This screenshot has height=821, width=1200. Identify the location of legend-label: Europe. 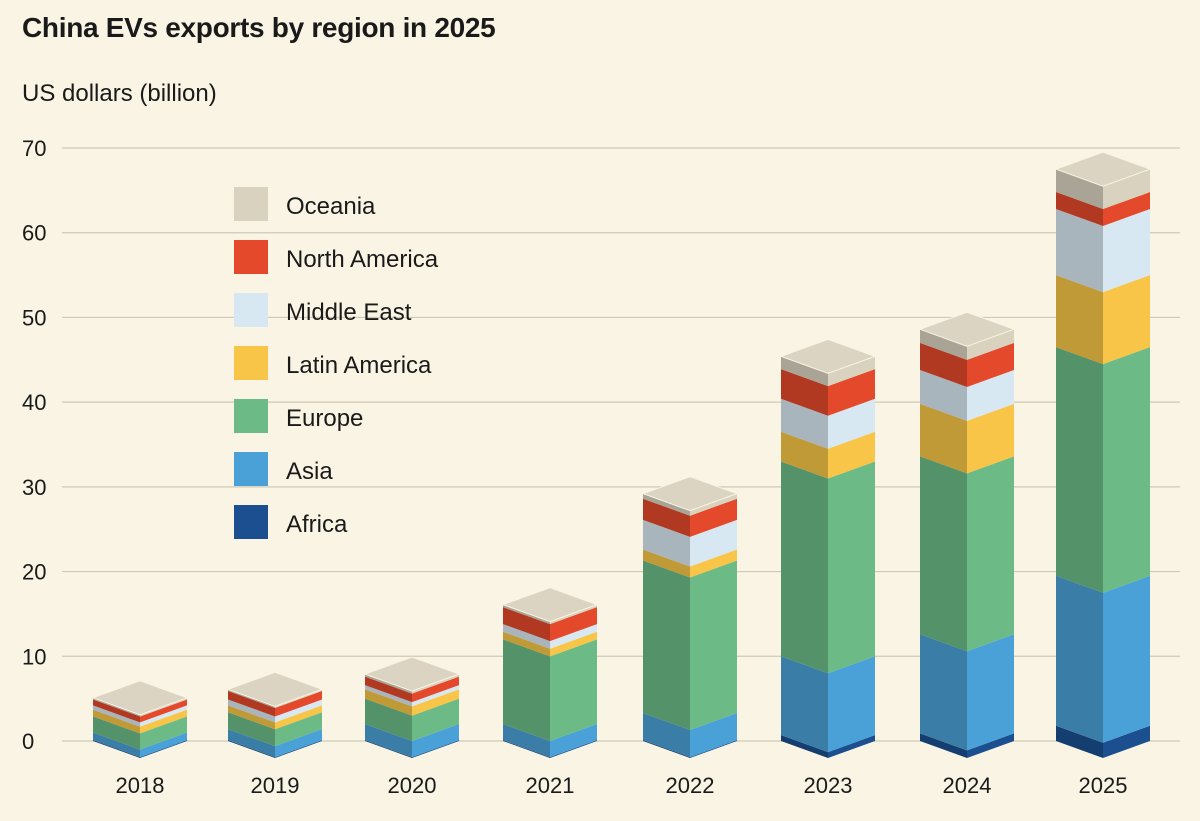
(324, 418).